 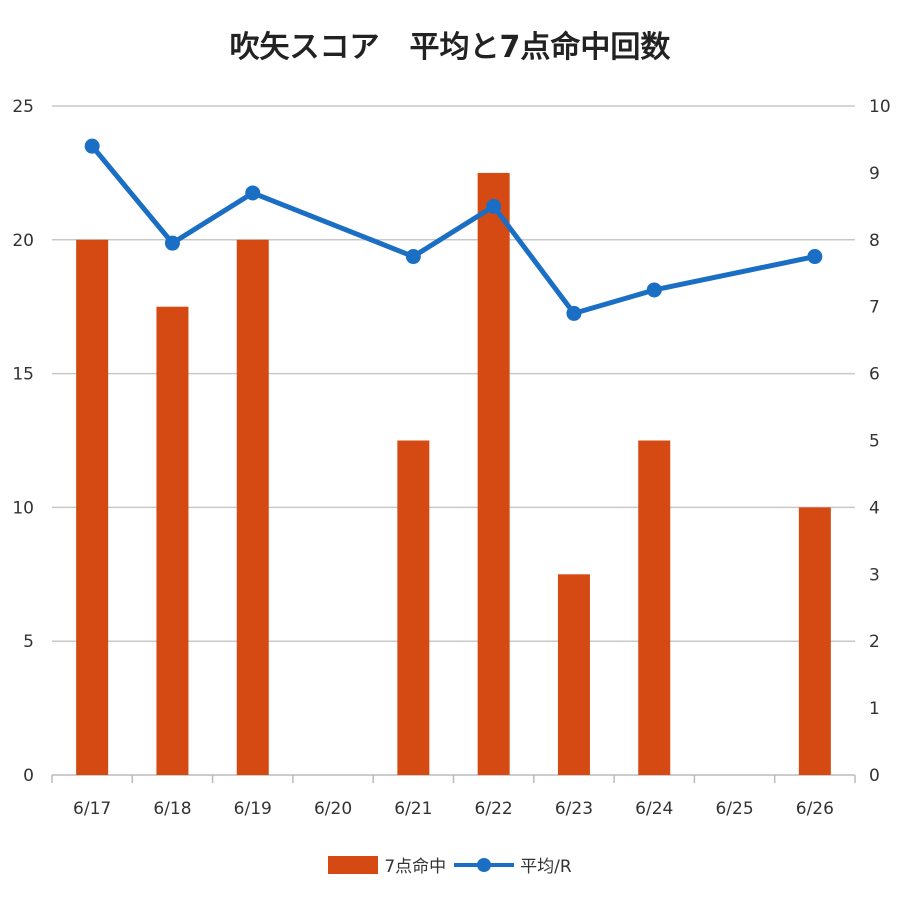 I want to click on legend-item-line: 平均/R, so click(x=513, y=864).